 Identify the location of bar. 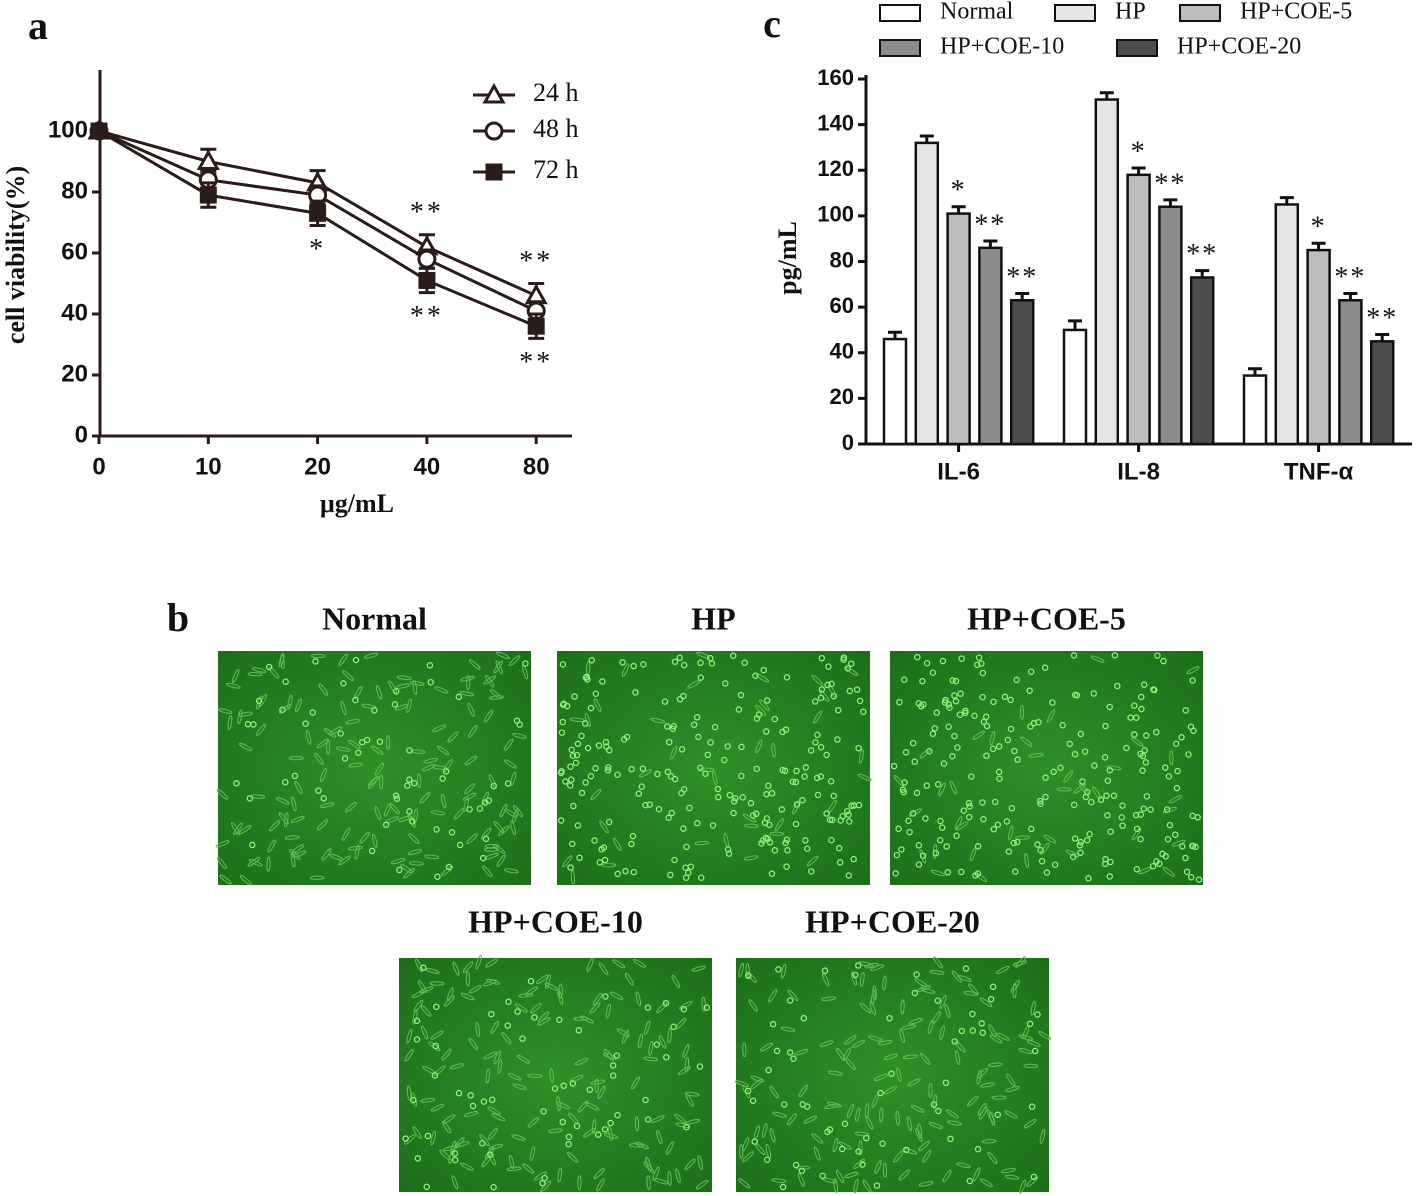
(1318, 347).